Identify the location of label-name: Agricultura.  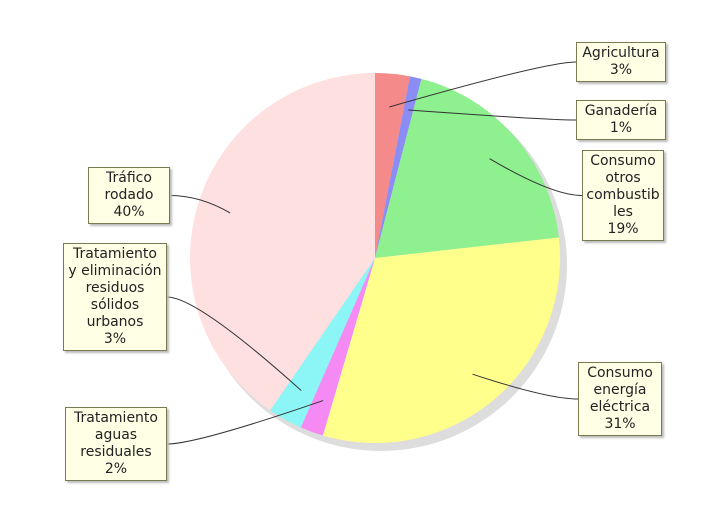
(621, 53).